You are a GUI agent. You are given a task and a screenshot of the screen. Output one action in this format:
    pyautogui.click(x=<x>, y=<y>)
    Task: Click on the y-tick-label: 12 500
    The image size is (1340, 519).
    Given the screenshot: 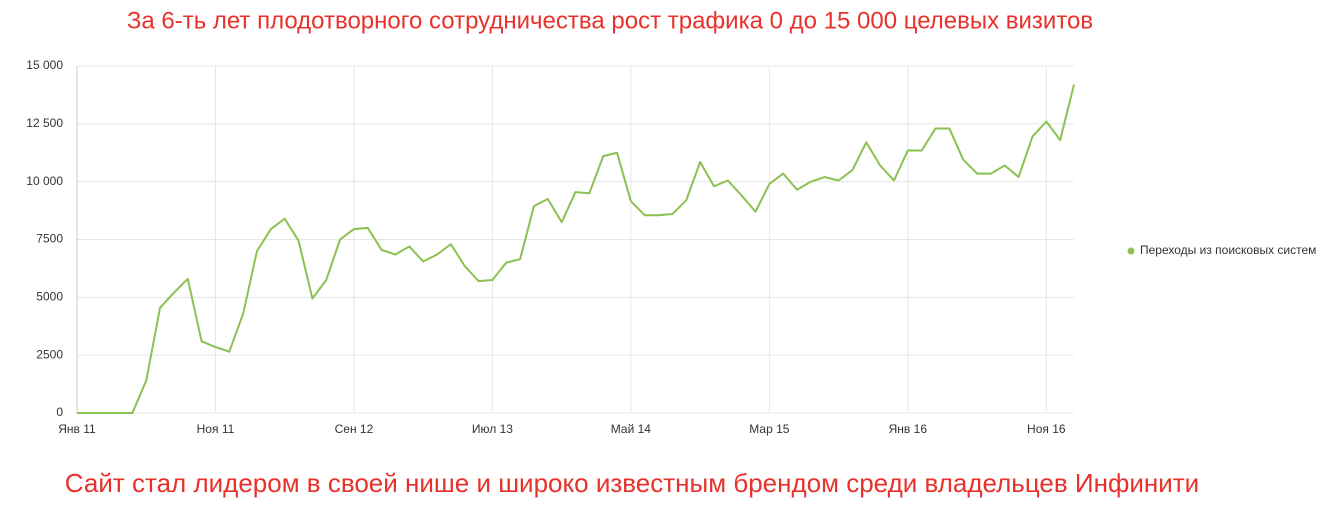 What is the action you would take?
    pyautogui.click(x=44, y=123)
    